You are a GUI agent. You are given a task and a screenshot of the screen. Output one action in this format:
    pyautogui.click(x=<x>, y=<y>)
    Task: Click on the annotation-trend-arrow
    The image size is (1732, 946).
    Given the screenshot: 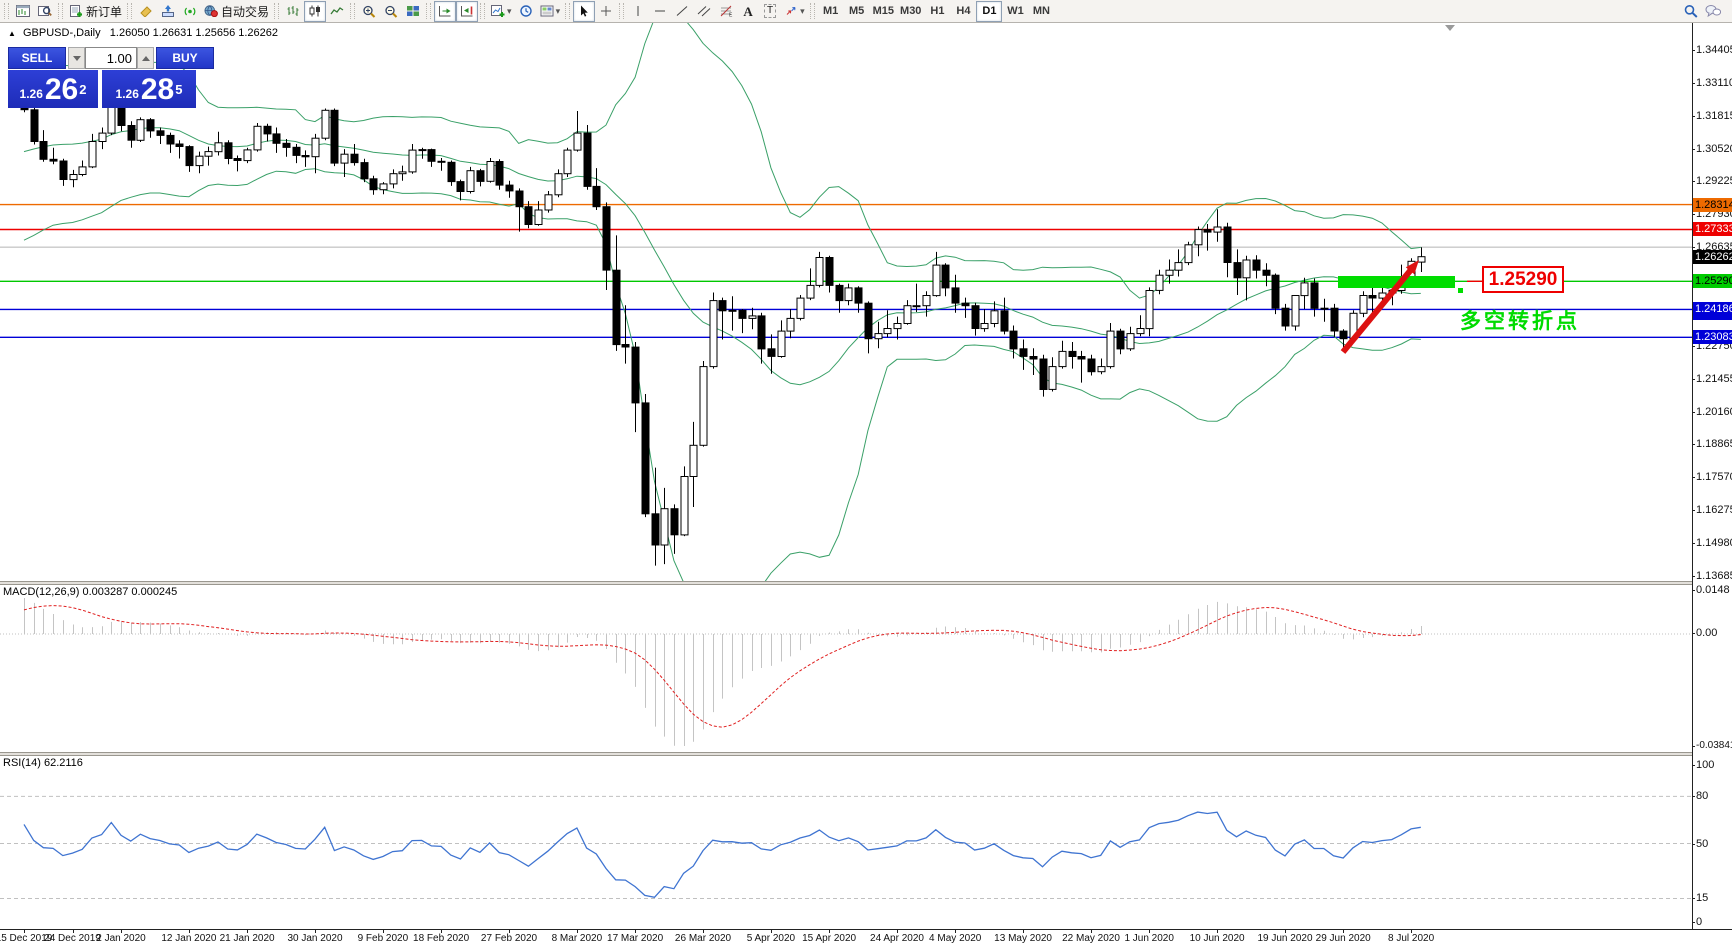 What is the action you would take?
    pyautogui.click(x=1378, y=309)
    